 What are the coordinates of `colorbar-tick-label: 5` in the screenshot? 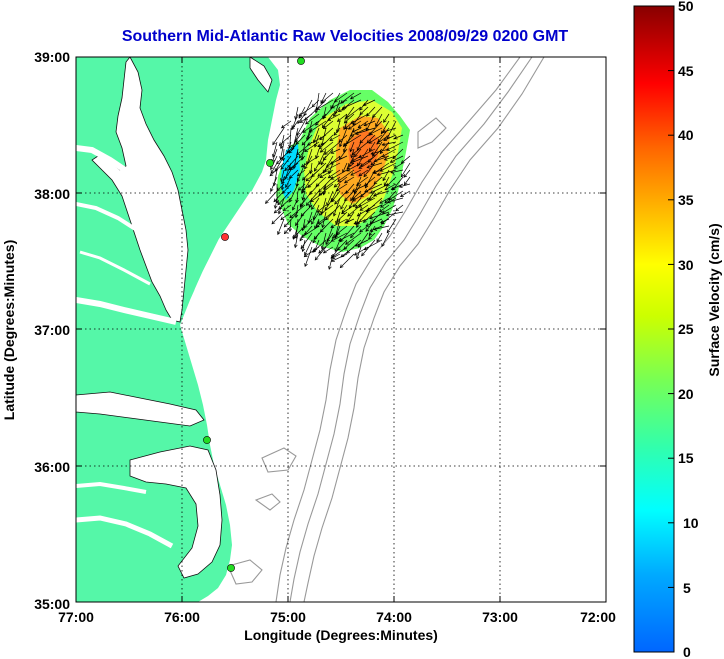 It's located at (687, 588).